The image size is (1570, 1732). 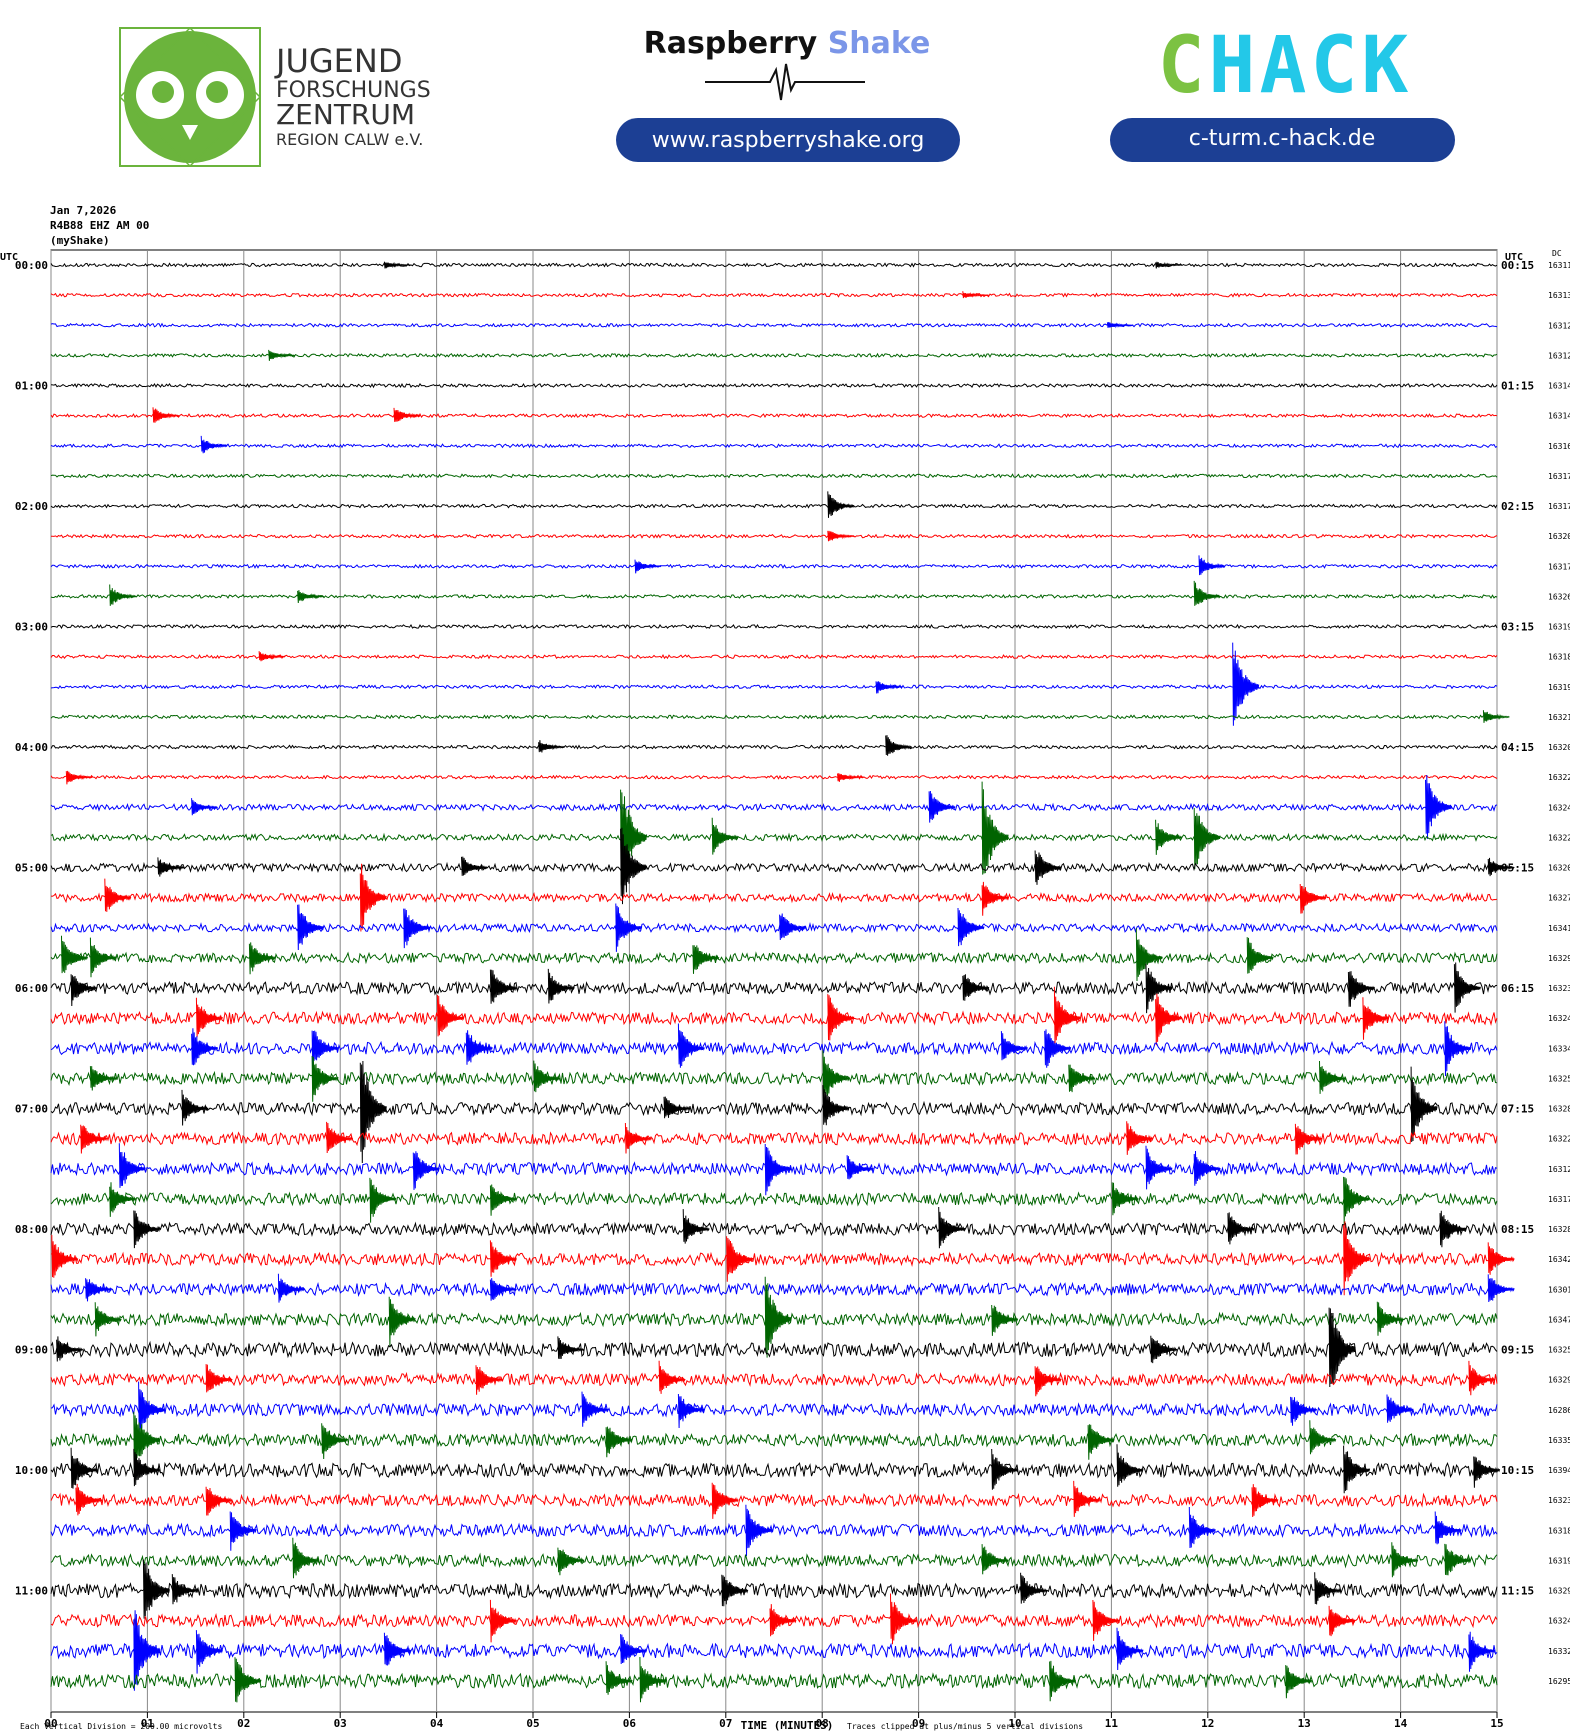 What do you see at coordinates (353, 90) in the screenshot?
I see `org-line: FORSCHUNGS` at bounding box center [353, 90].